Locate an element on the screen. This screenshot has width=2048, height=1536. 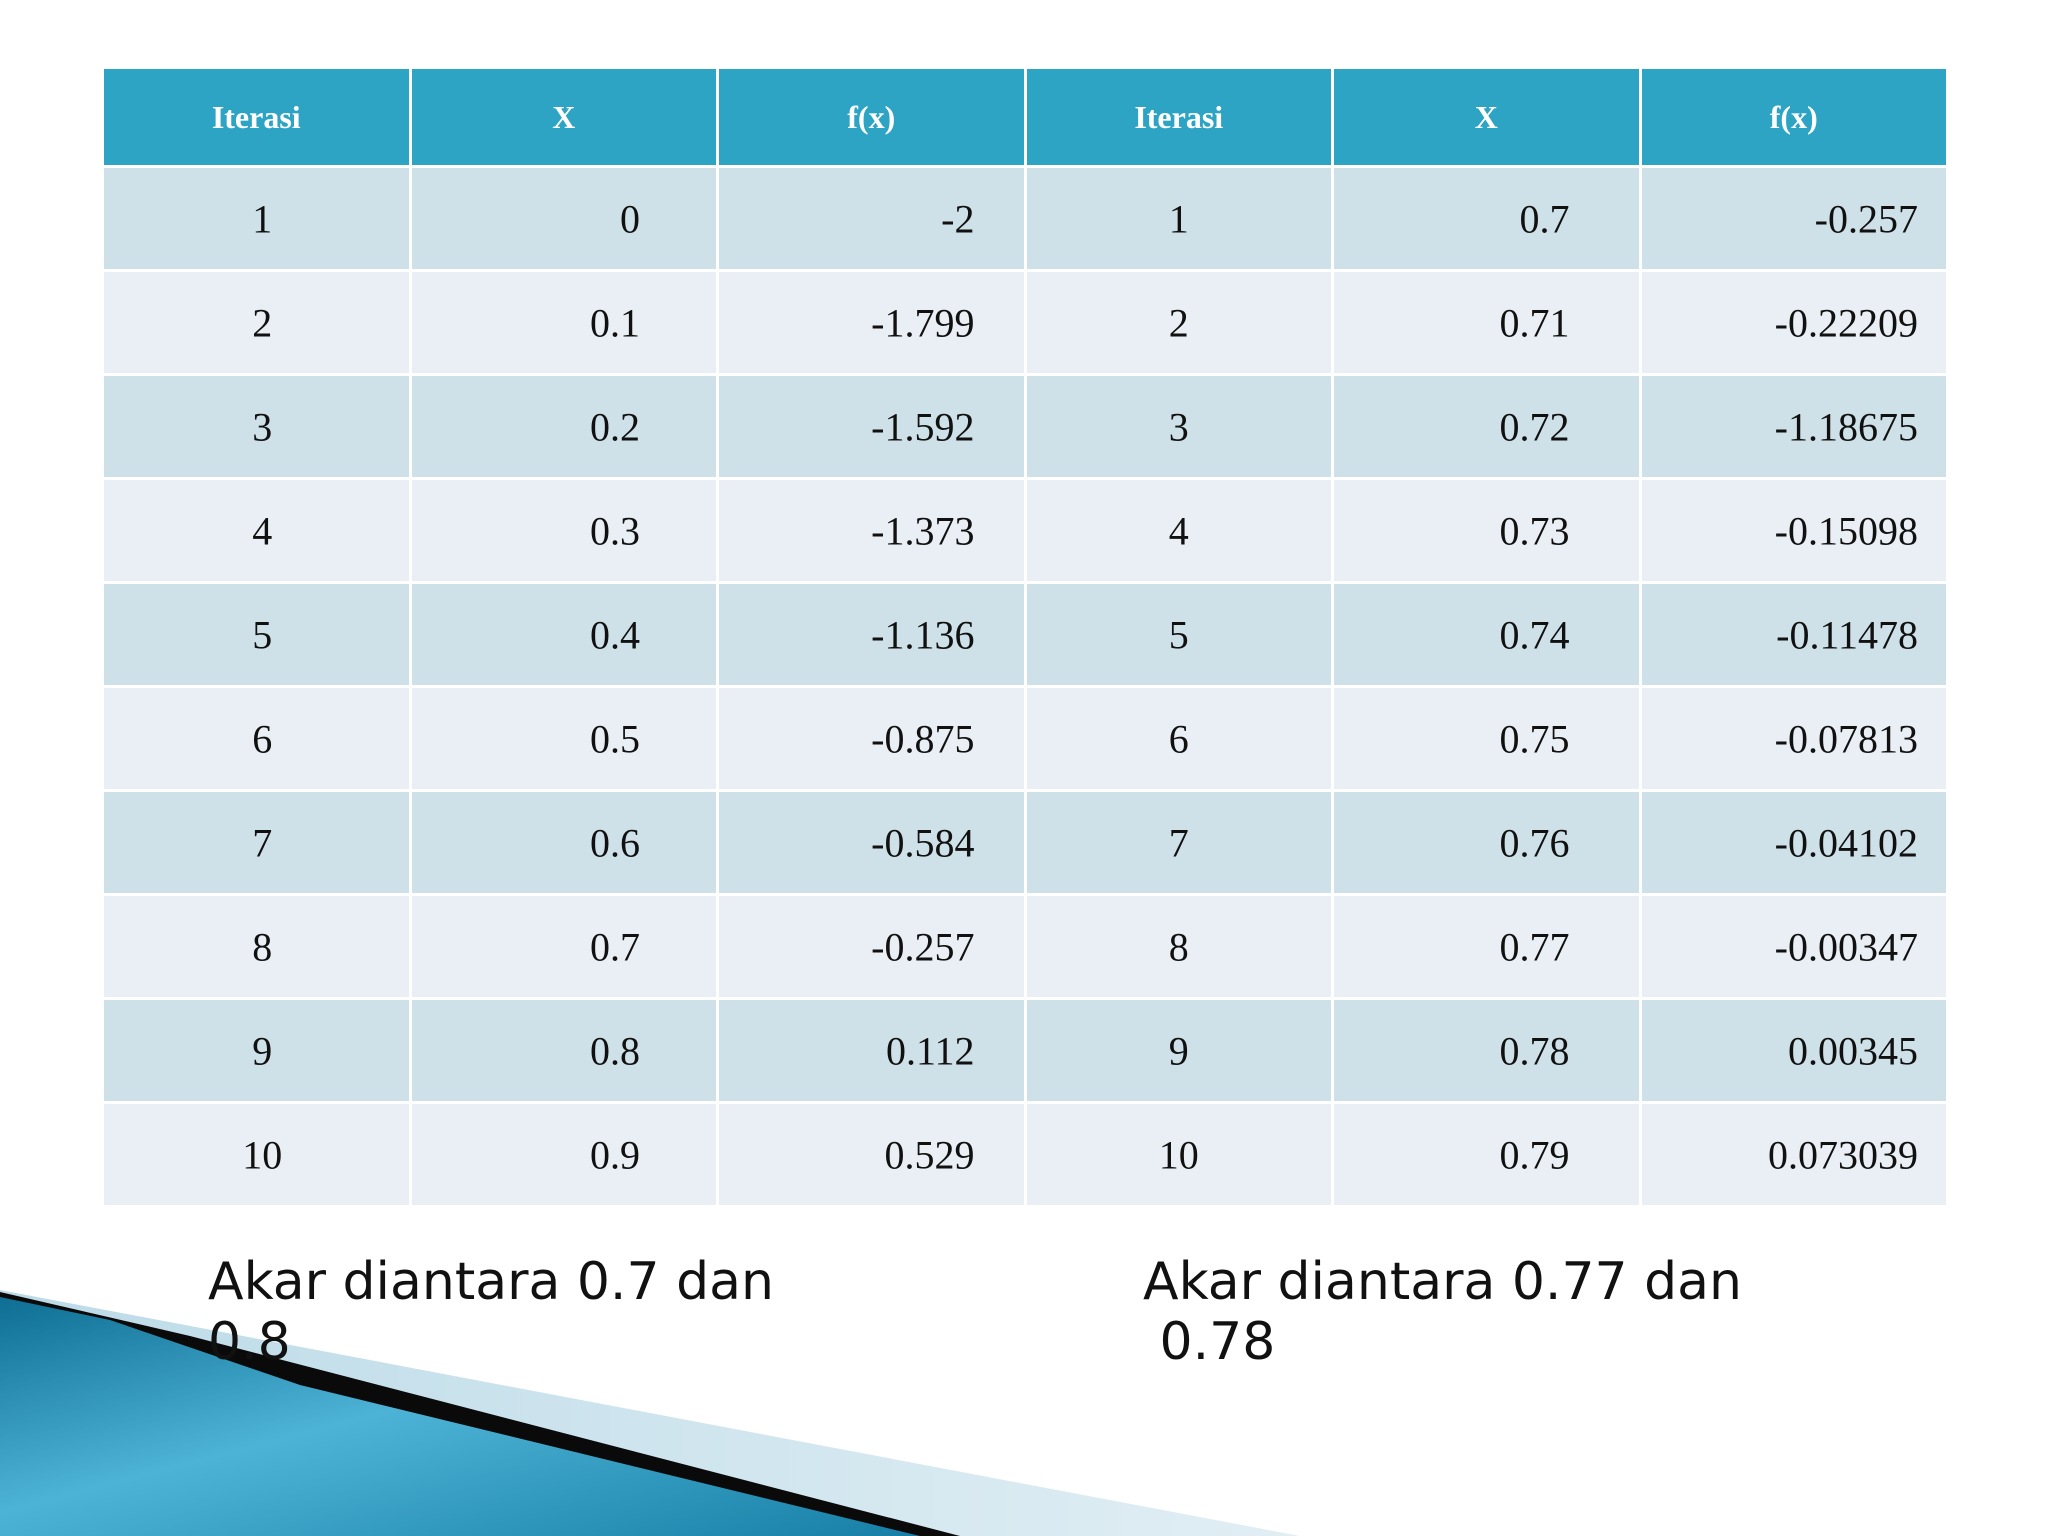
x-2-cell: 0.77 is located at coordinates (1486, 946).